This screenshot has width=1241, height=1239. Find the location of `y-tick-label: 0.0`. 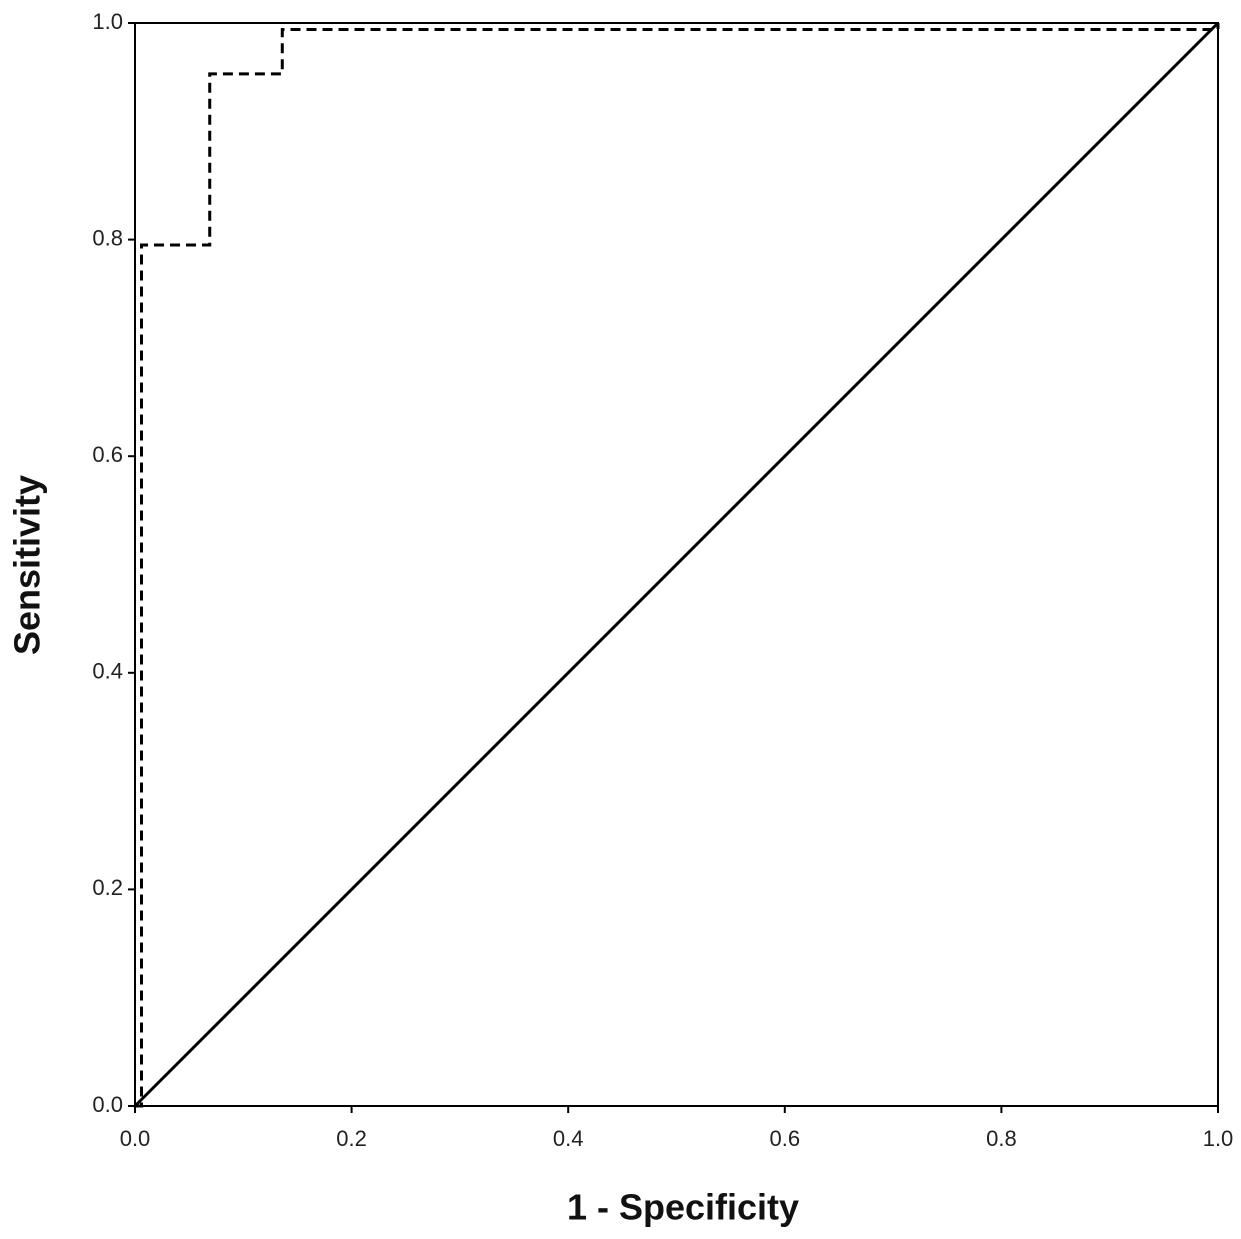

y-tick-label: 0.0 is located at coordinates (107, 1104).